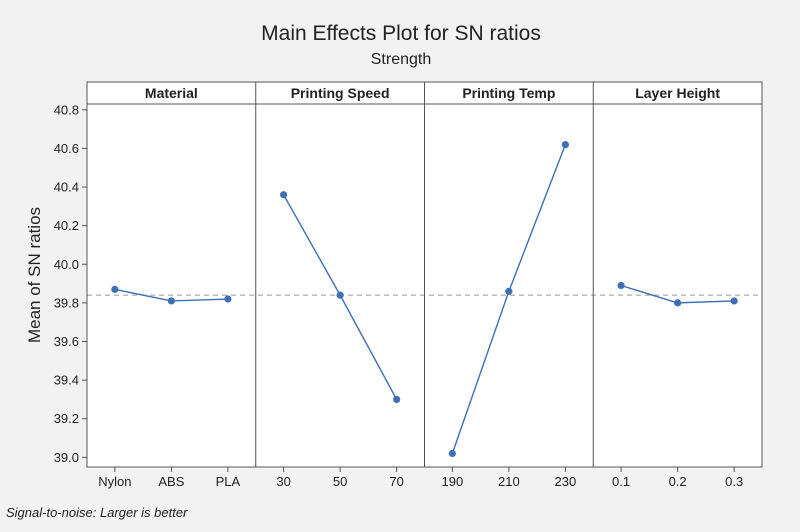 The image size is (800, 532). Describe the element at coordinates (734, 481) in the screenshot. I see `x-tick-label: 0.3` at that location.